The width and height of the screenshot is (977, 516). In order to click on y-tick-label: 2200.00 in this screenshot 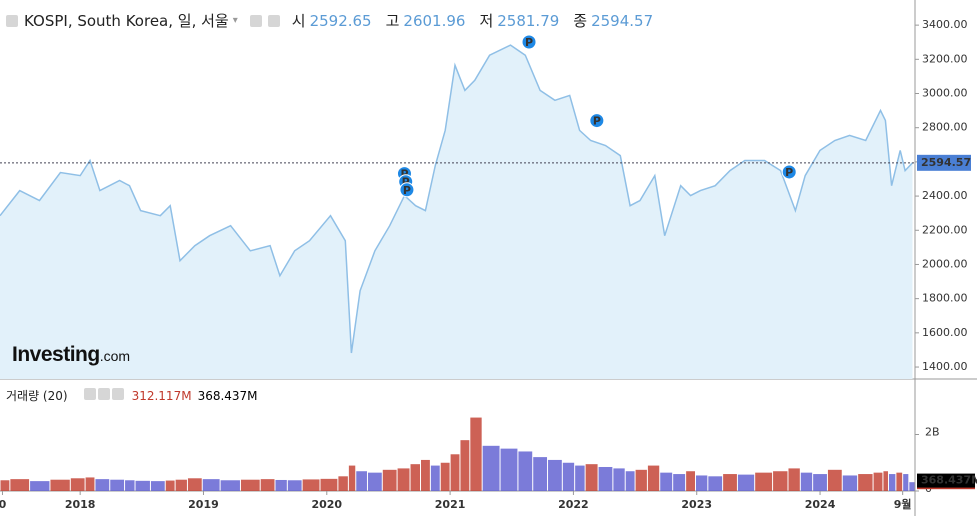, I will do `click(945, 229)`.